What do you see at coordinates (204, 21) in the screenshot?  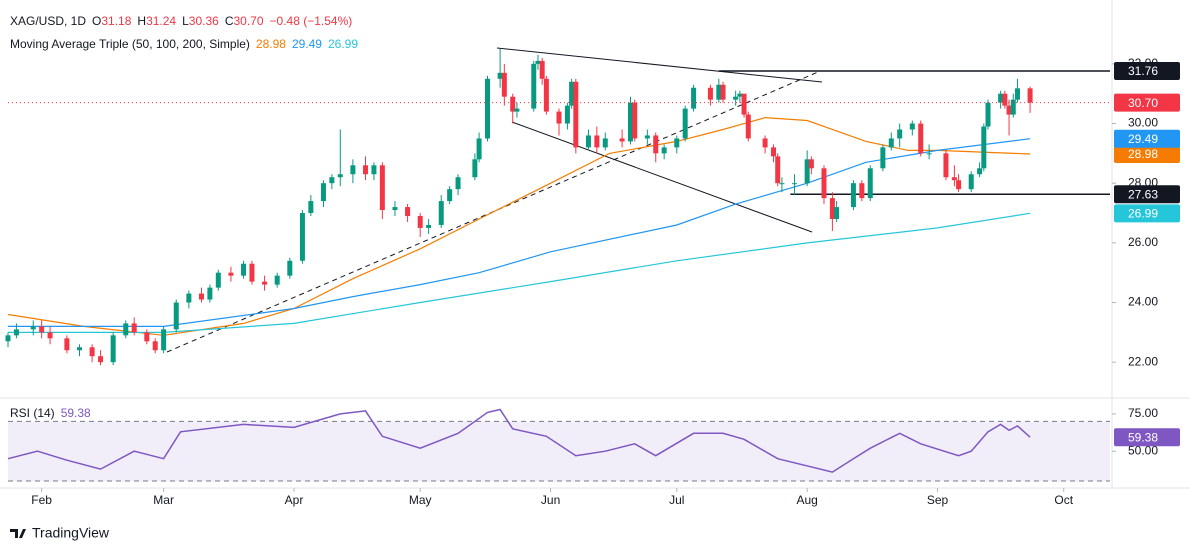 I see `header-text: 30.36` at bounding box center [204, 21].